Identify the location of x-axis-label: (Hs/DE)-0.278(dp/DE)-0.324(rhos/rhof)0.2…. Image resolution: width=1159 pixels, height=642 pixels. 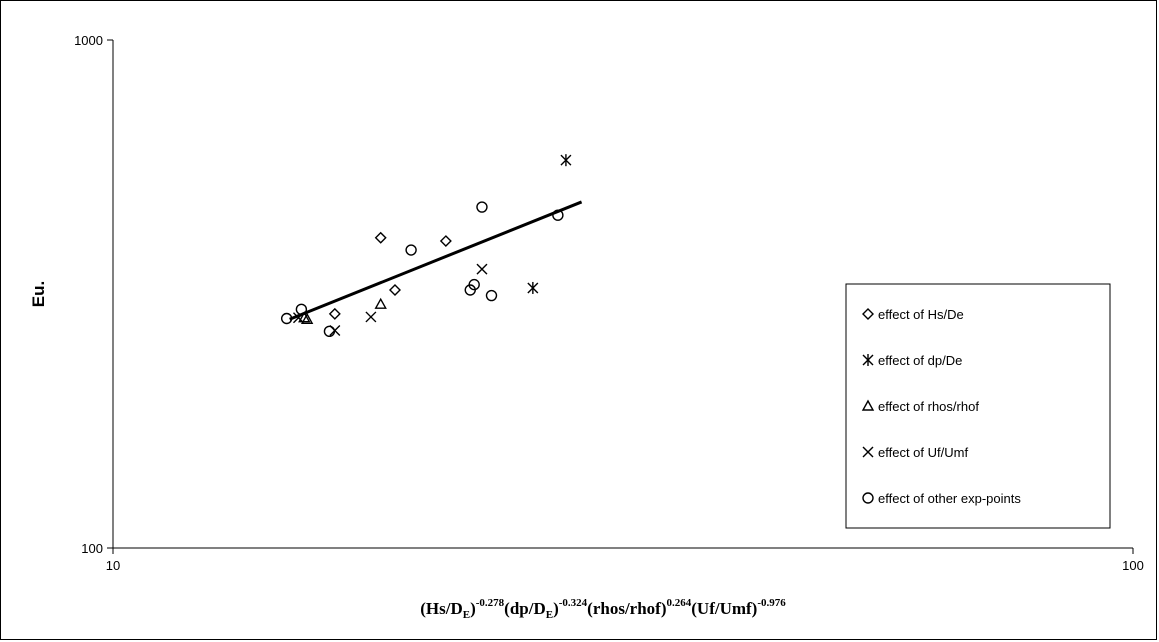
(603, 609).